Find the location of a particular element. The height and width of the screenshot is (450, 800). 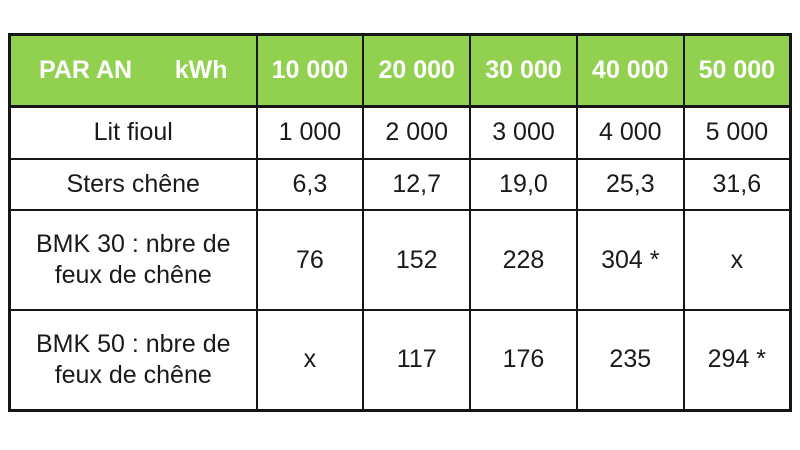

value-cell: 19,0 is located at coordinates (523, 184).